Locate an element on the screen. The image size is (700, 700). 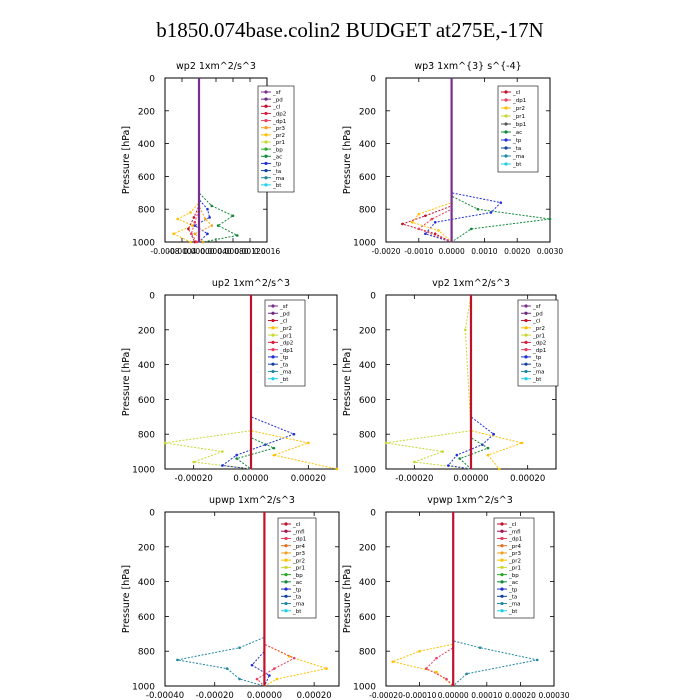
x-tick-label: 0.00030 is located at coordinates (553, 695).